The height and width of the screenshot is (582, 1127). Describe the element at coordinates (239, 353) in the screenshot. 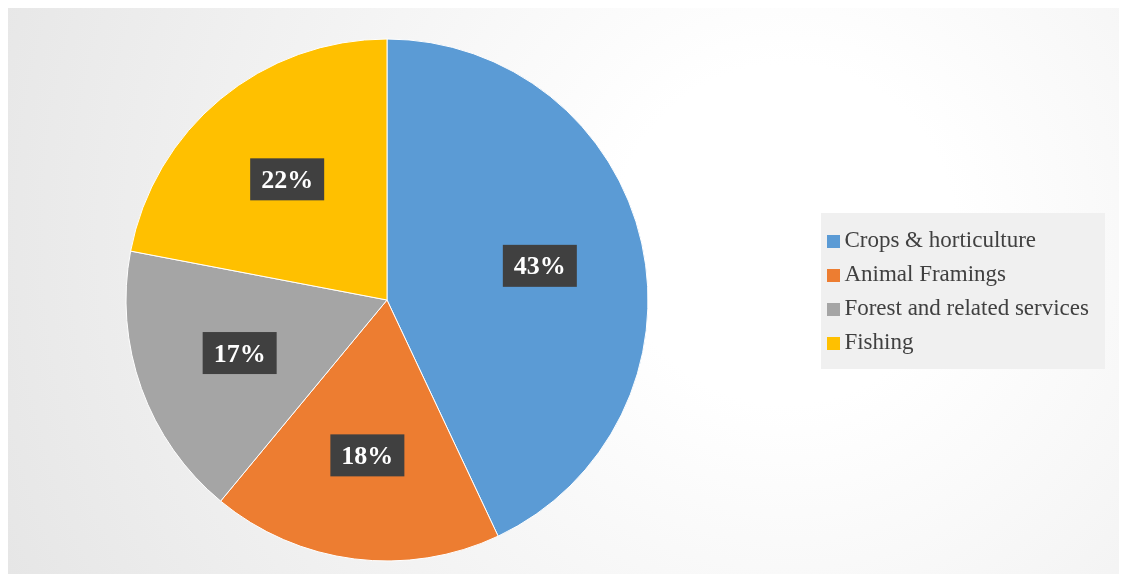

I see `data-label: 17%` at that location.